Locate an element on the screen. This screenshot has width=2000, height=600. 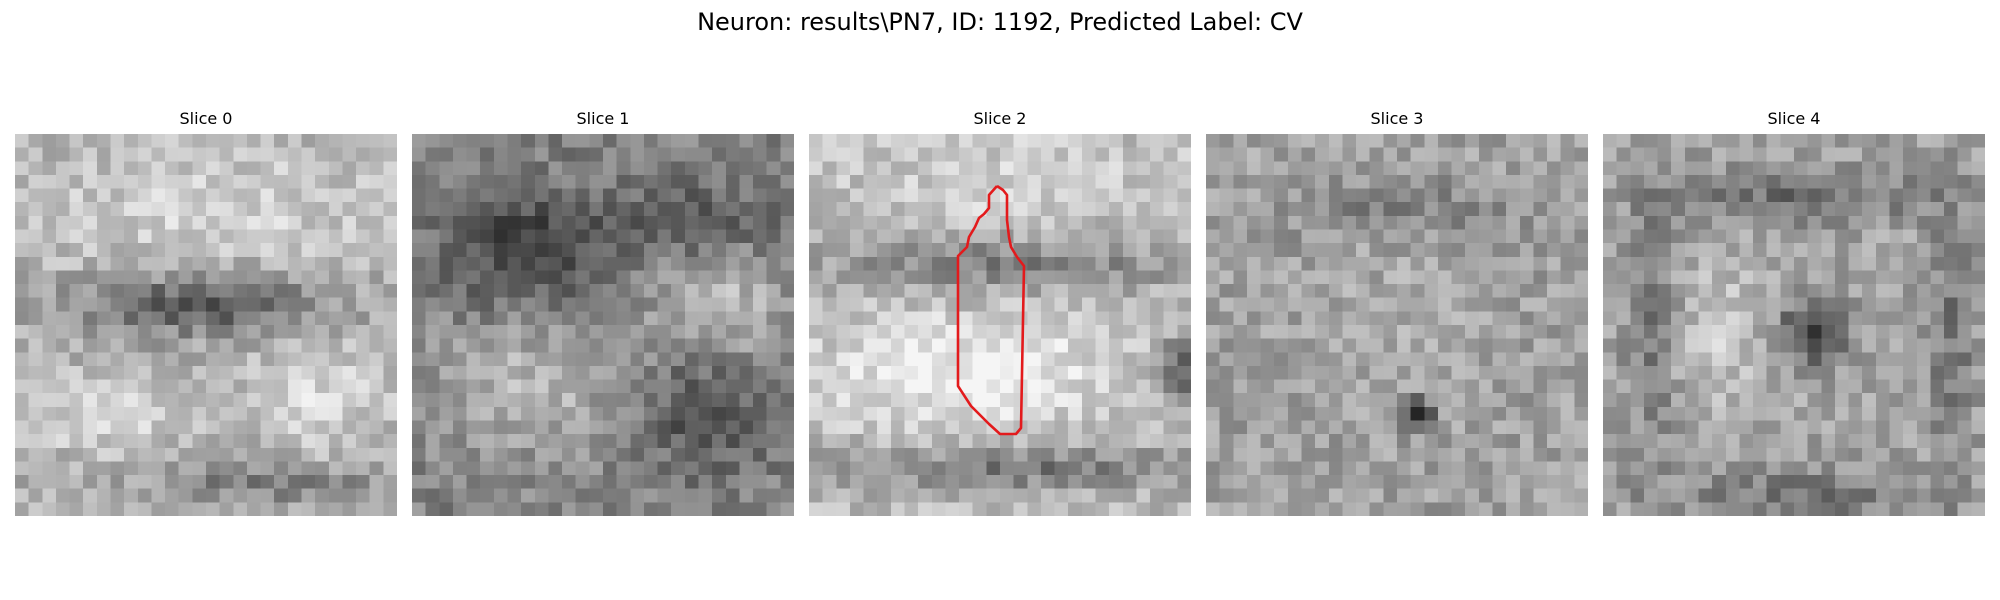
slice-title: Slice 1 is located at coordinates (603, 118).